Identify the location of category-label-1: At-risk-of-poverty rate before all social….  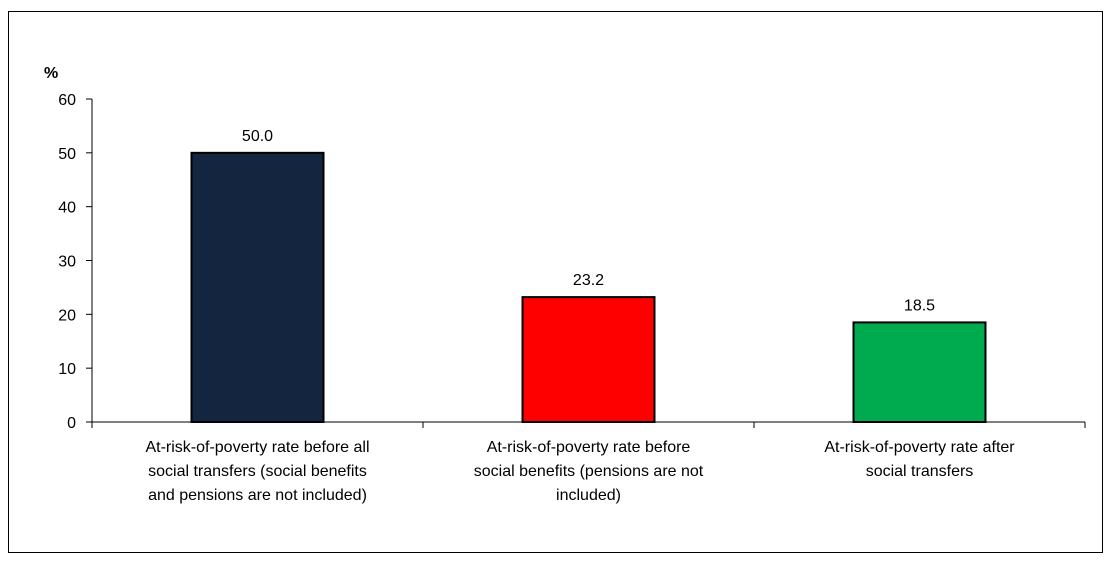
(257, 471).